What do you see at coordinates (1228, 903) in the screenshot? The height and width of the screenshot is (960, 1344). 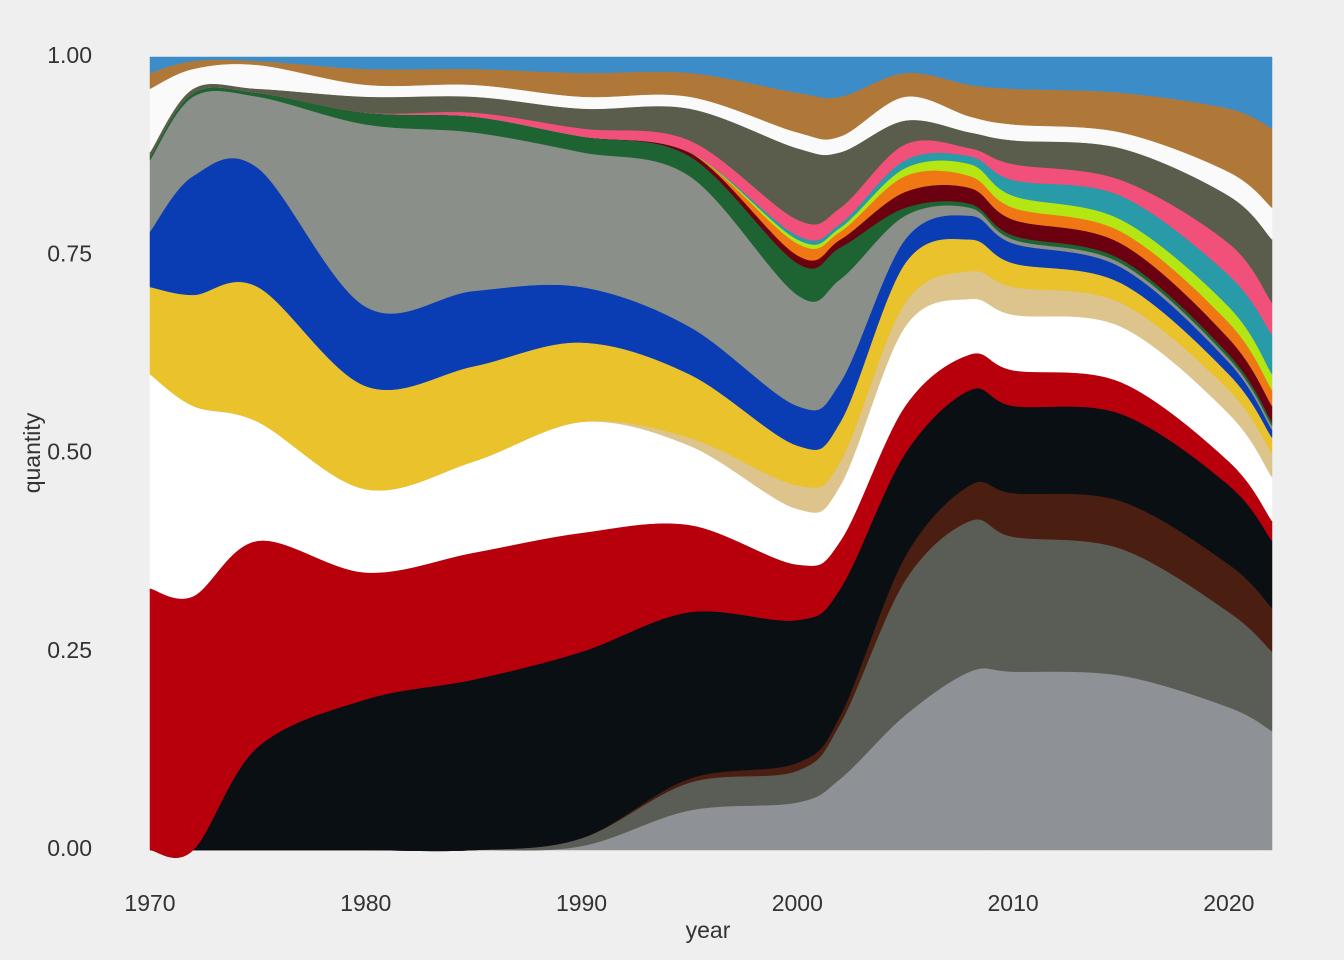 I see `x-tick-label: 2020` at bounding box center [1228, 903].